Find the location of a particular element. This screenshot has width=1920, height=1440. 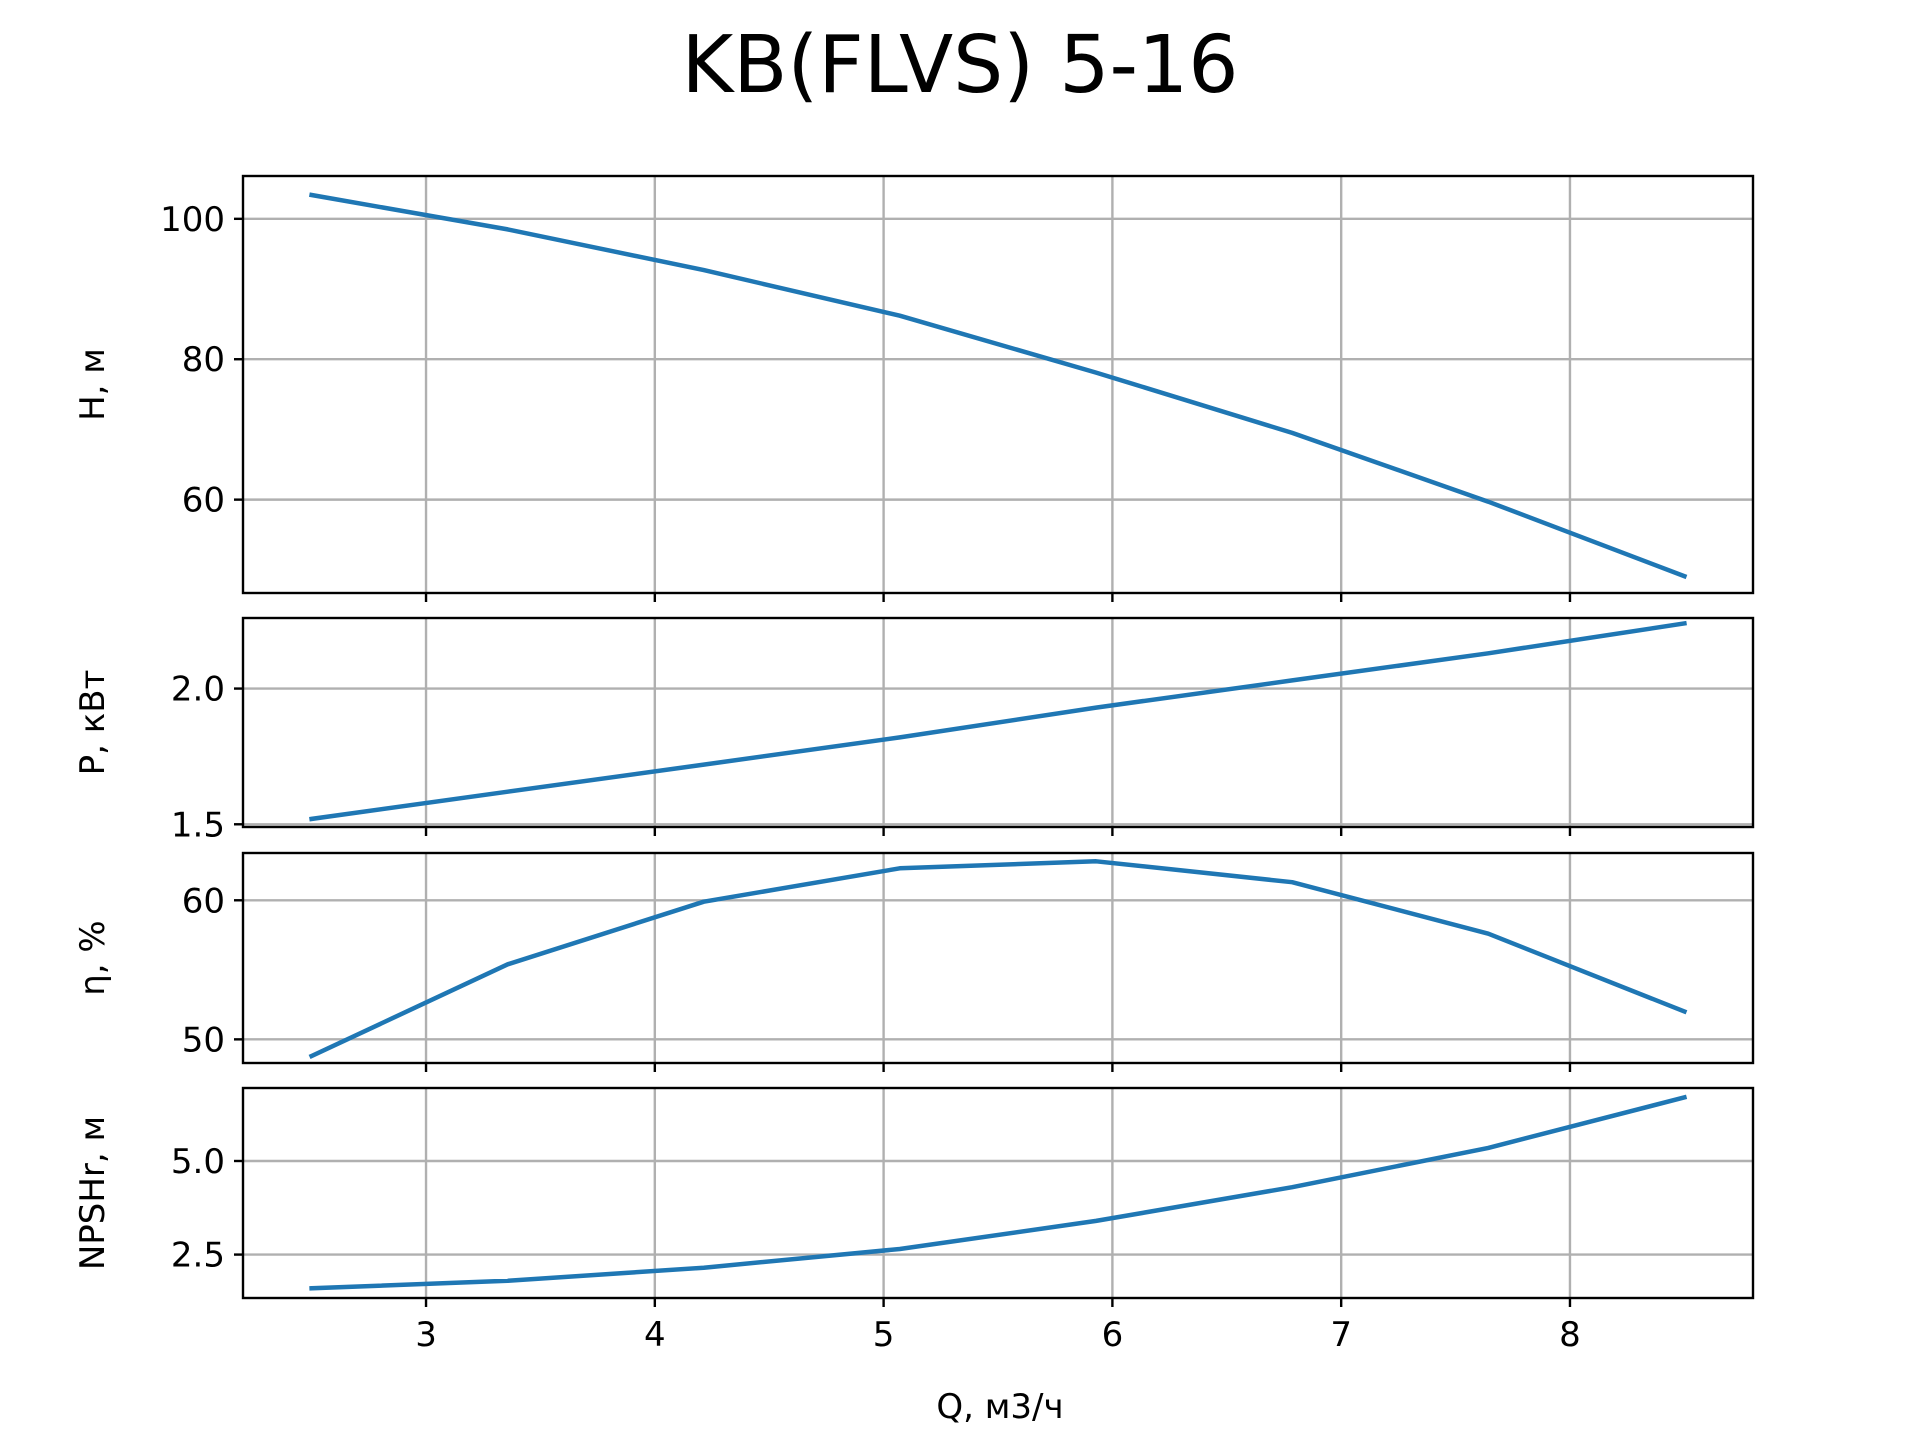

subplot-3: 50 60 η, % is located at coordinates (914, 961).